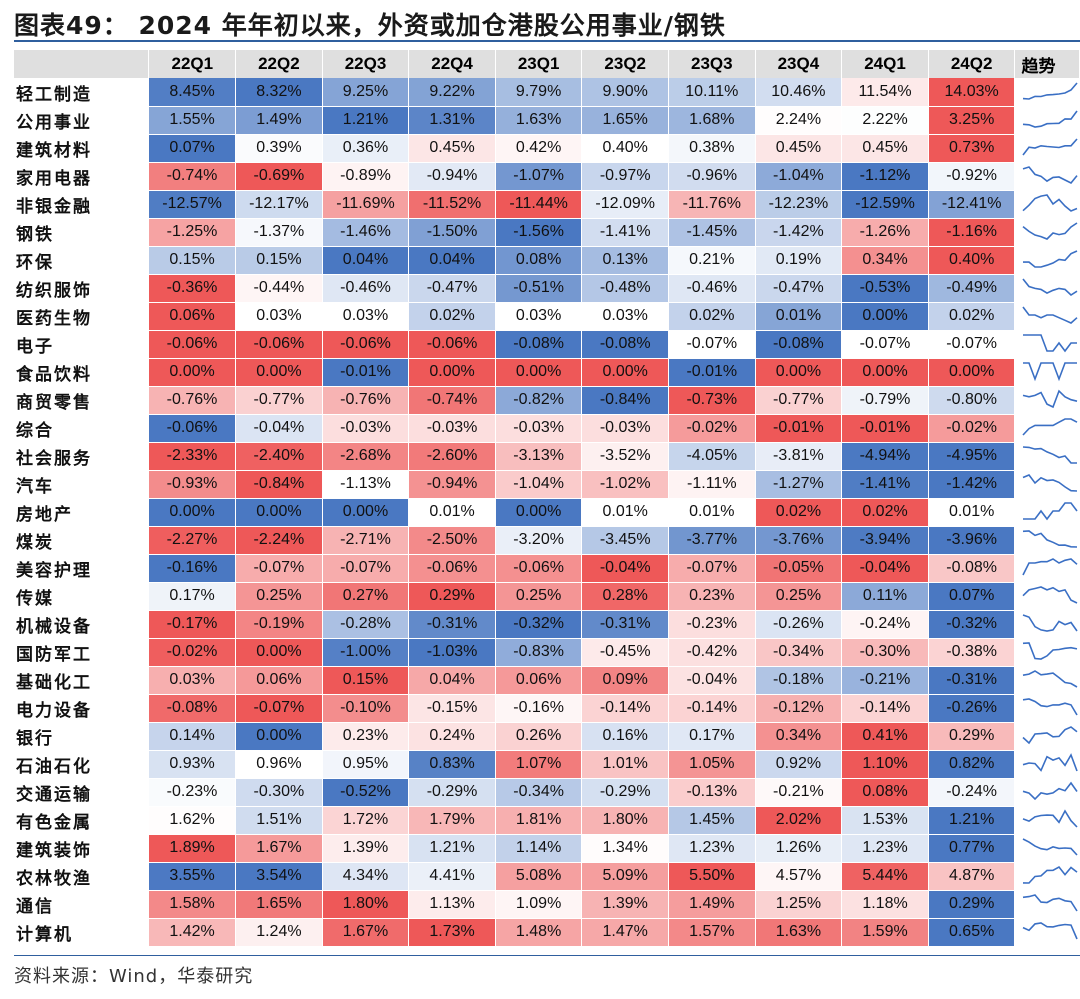 The height and width of the screenshot is (999, 1080). Describe the element at coordinates (452, 232) in the screenshot. I see `heatmap-cell: -1.50%` at that location.